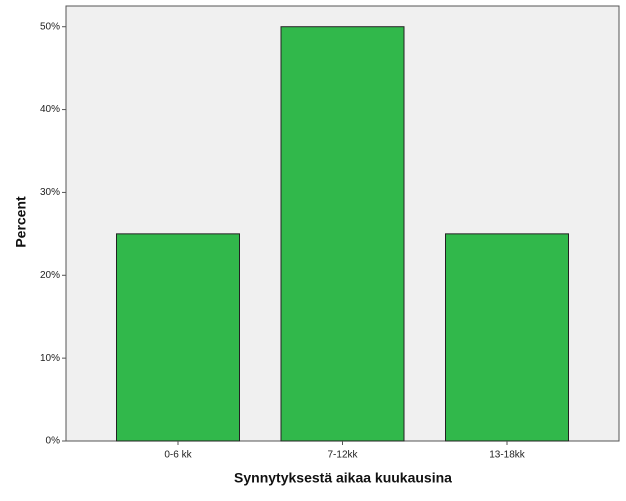 The width and height of the screenshot is (626, 501). I want to click on y-tick-label: 20%, so click(50, 275).